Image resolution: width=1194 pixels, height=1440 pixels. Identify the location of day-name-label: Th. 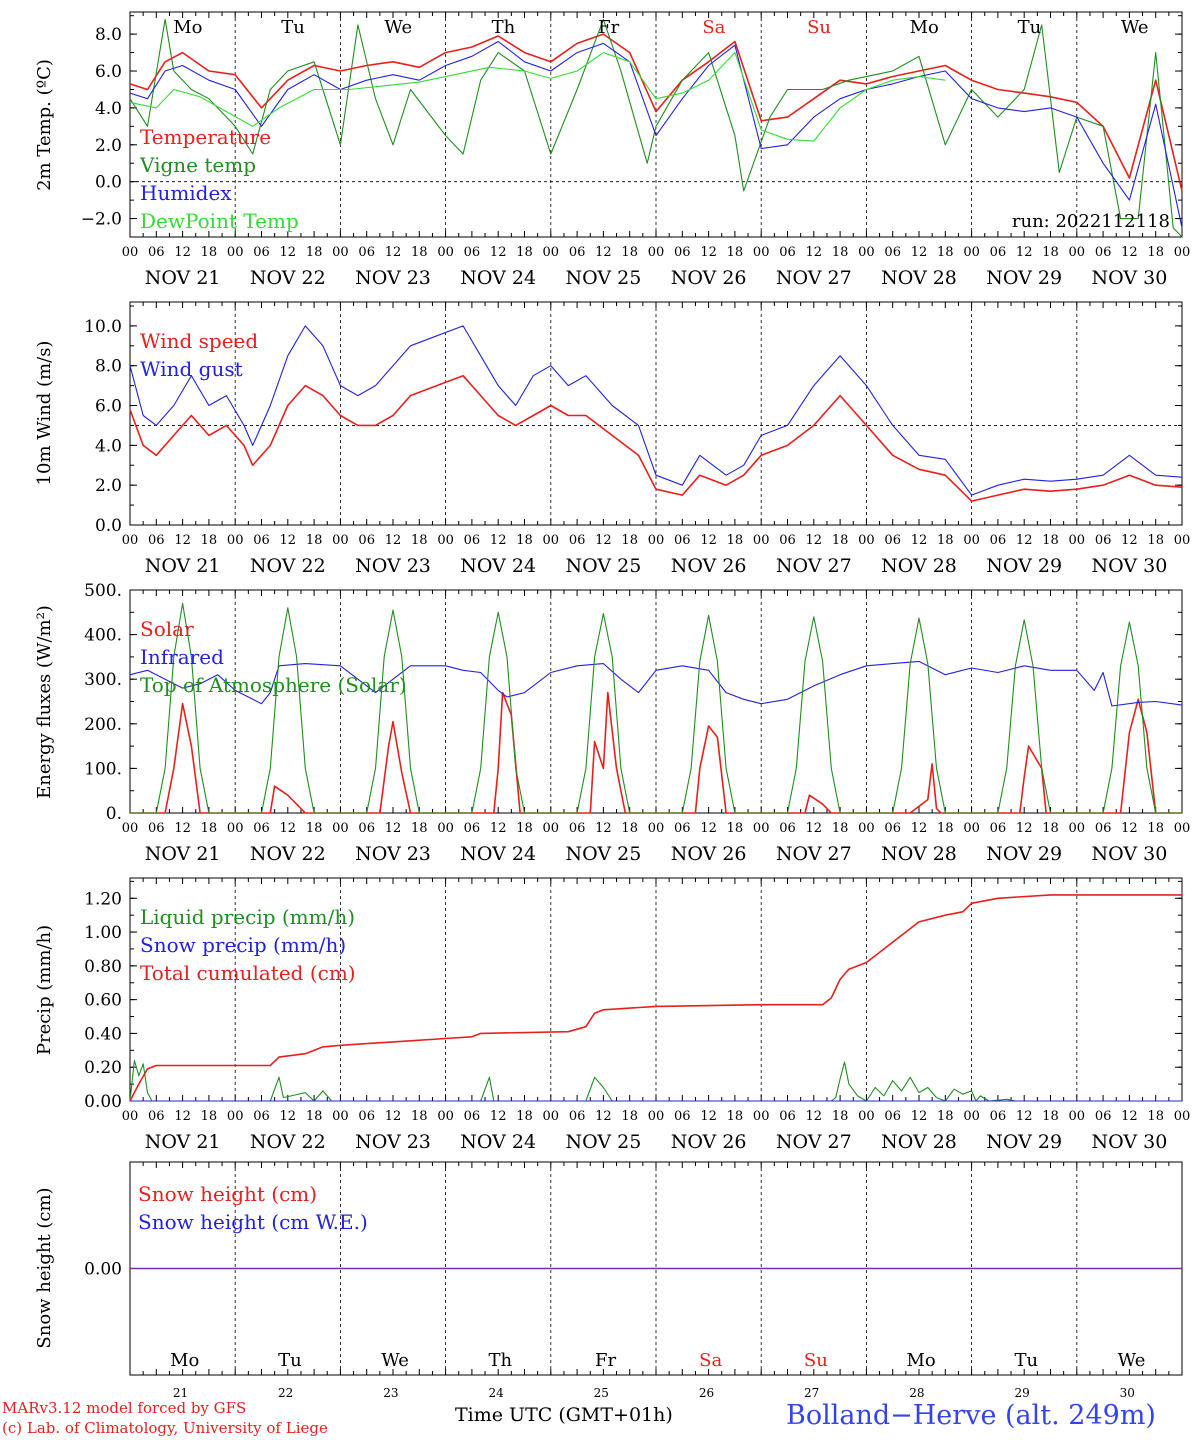
(500, 1360).